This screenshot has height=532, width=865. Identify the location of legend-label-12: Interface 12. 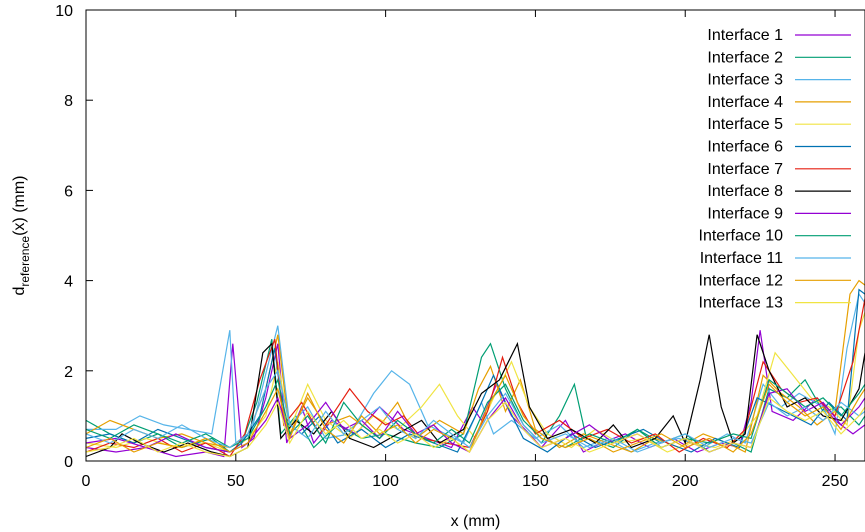
(741, 280).